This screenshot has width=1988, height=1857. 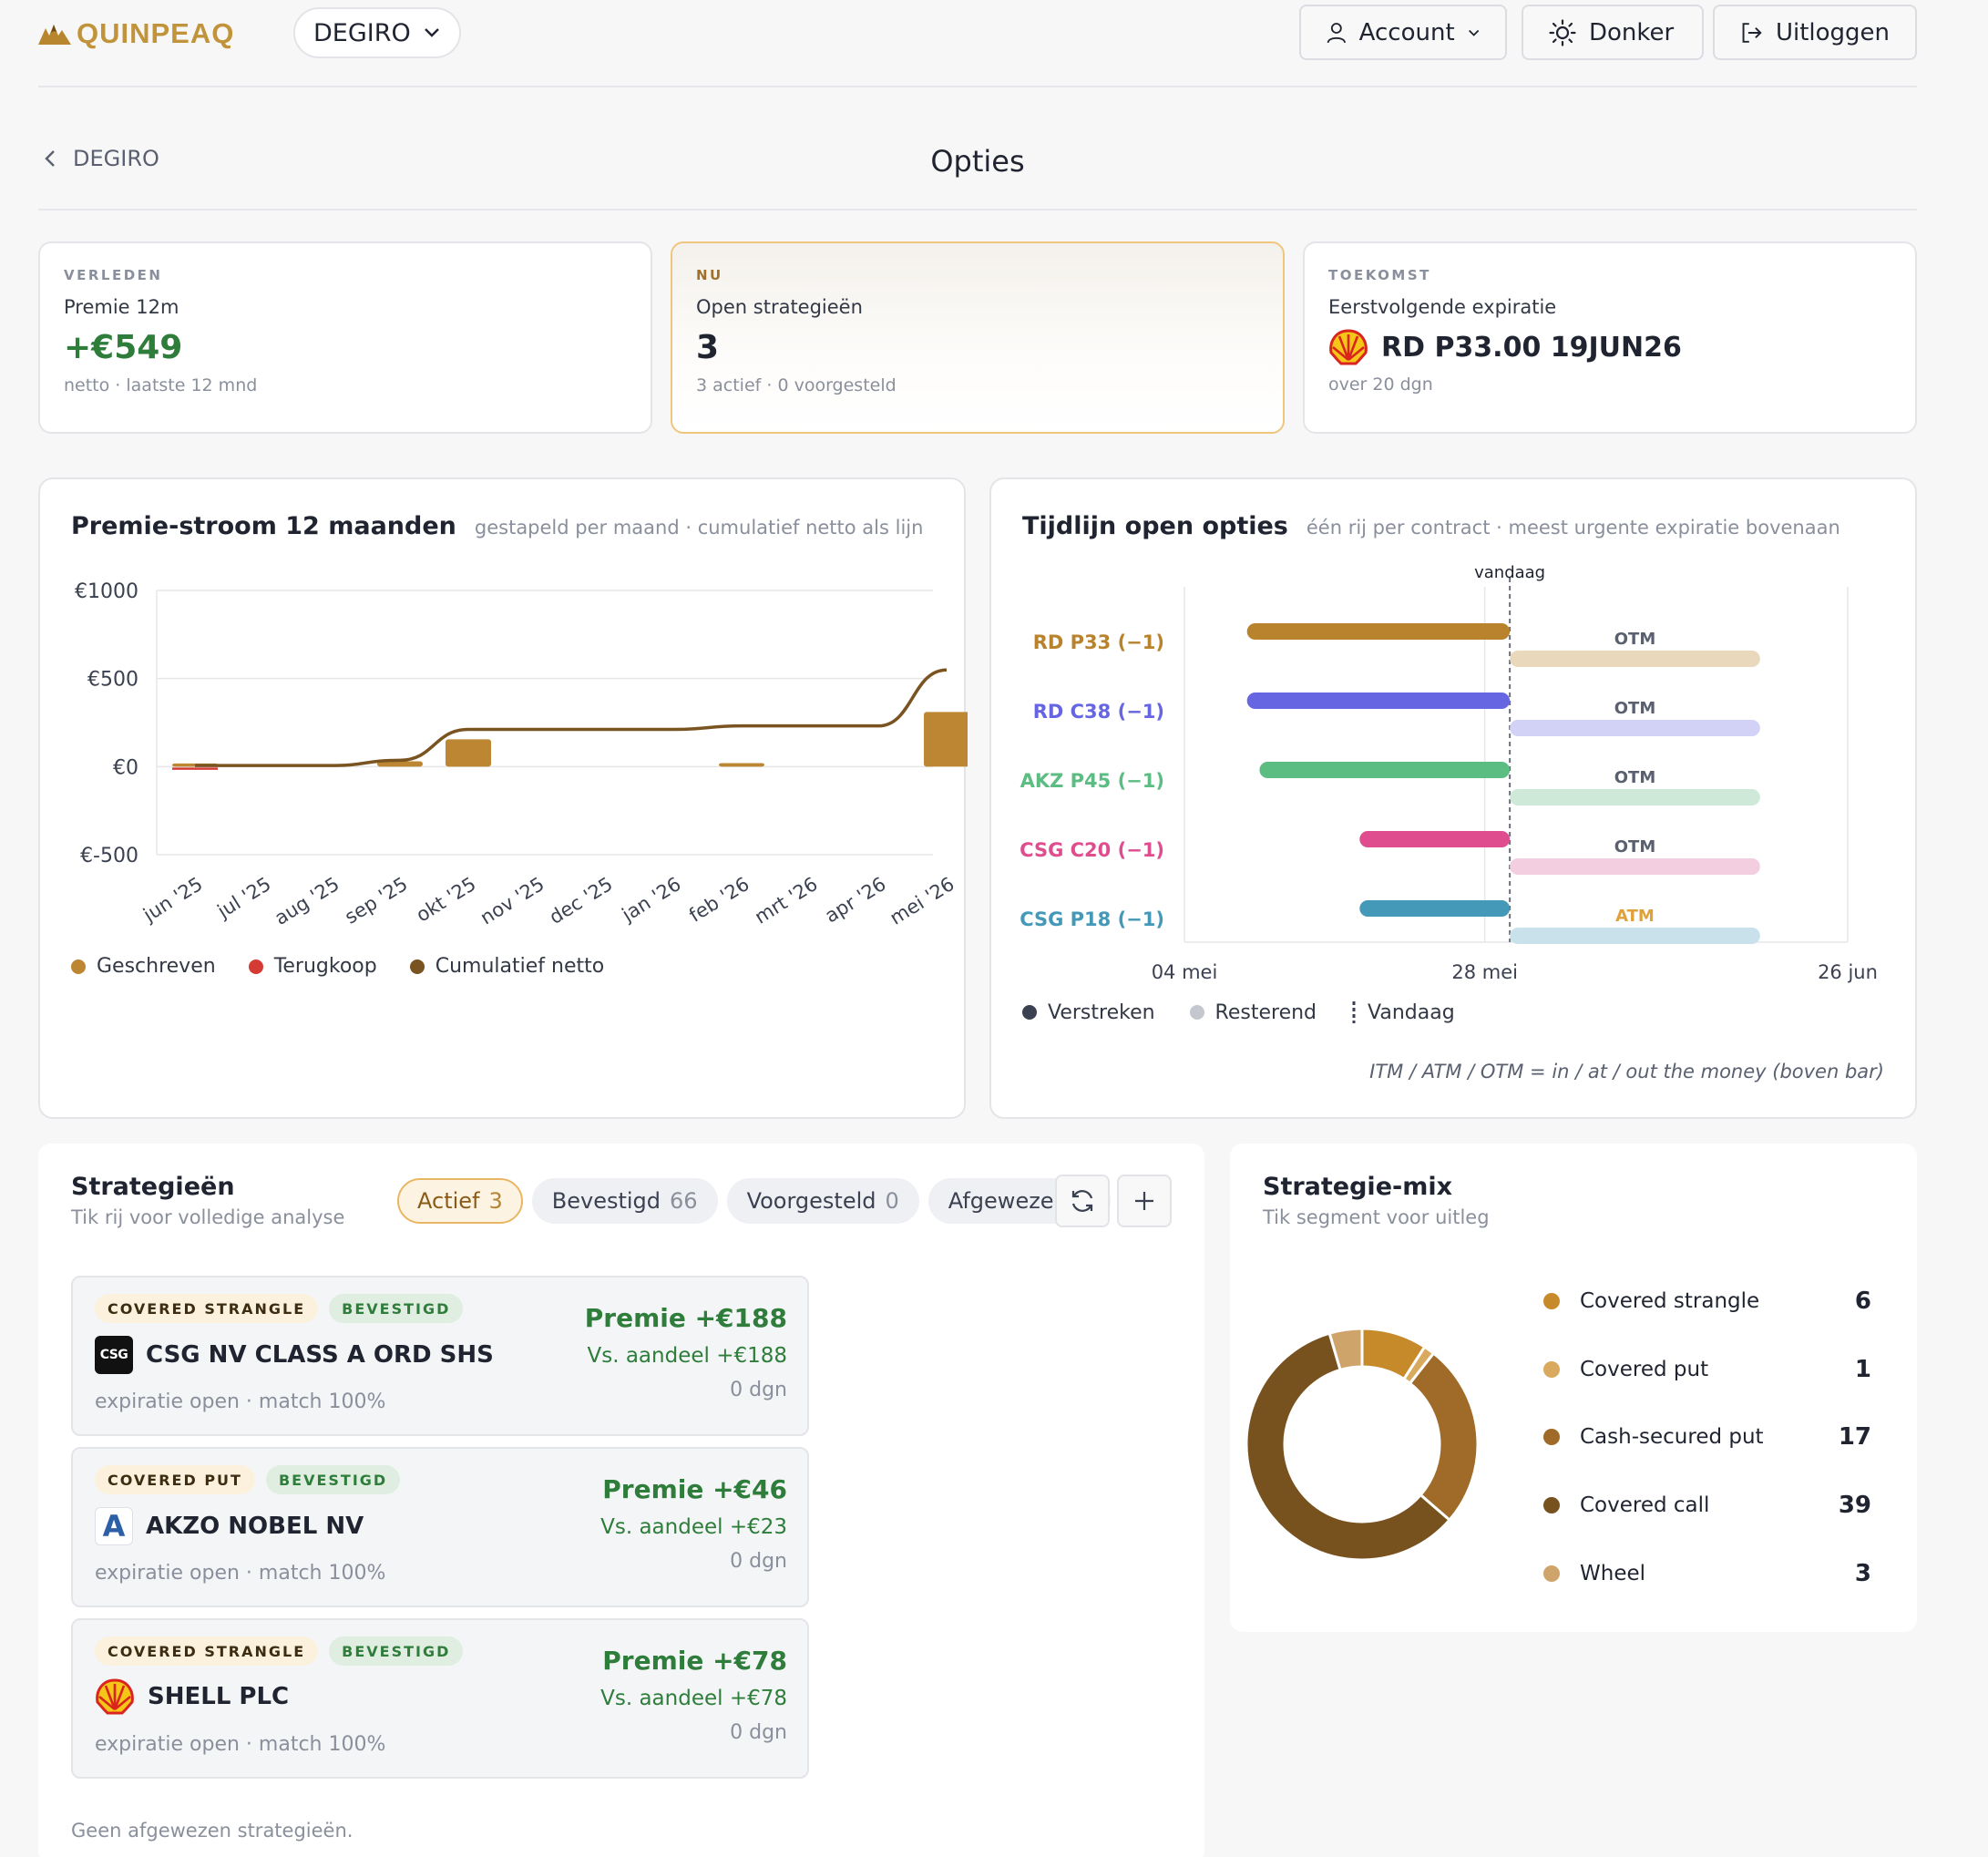 I want to click on tab-label: Actief, so click(x=448, y=1201).